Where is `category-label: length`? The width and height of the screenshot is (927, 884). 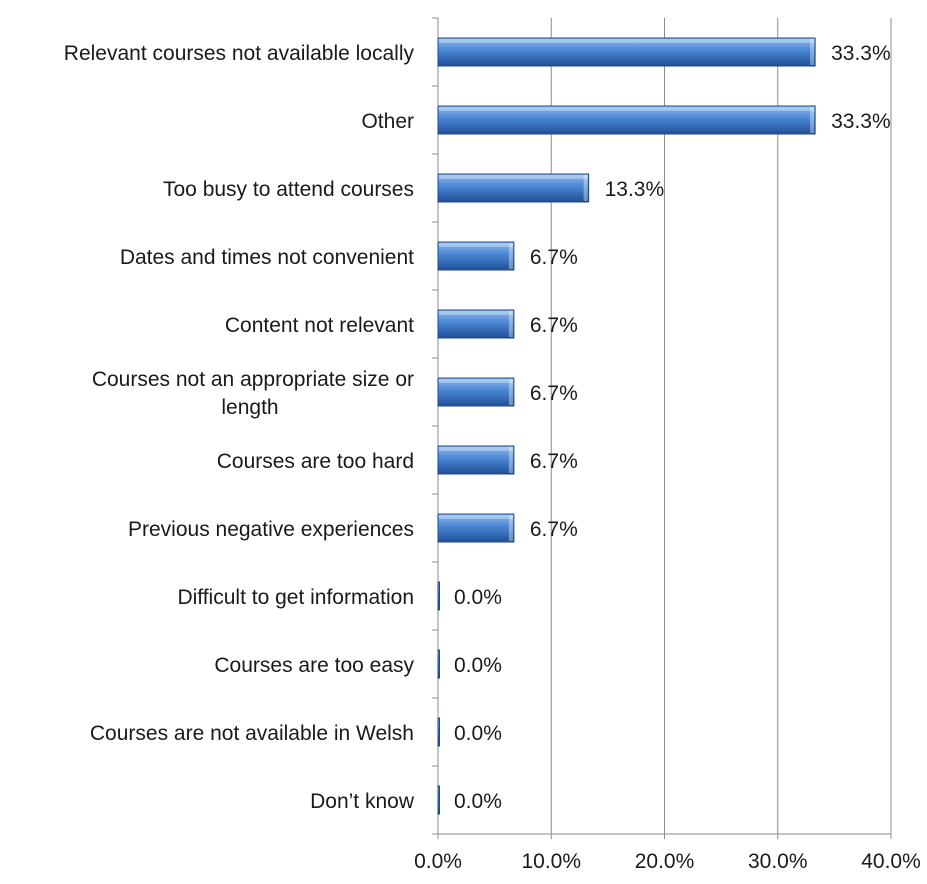 category-label: length is located at coordinates (249, 407).